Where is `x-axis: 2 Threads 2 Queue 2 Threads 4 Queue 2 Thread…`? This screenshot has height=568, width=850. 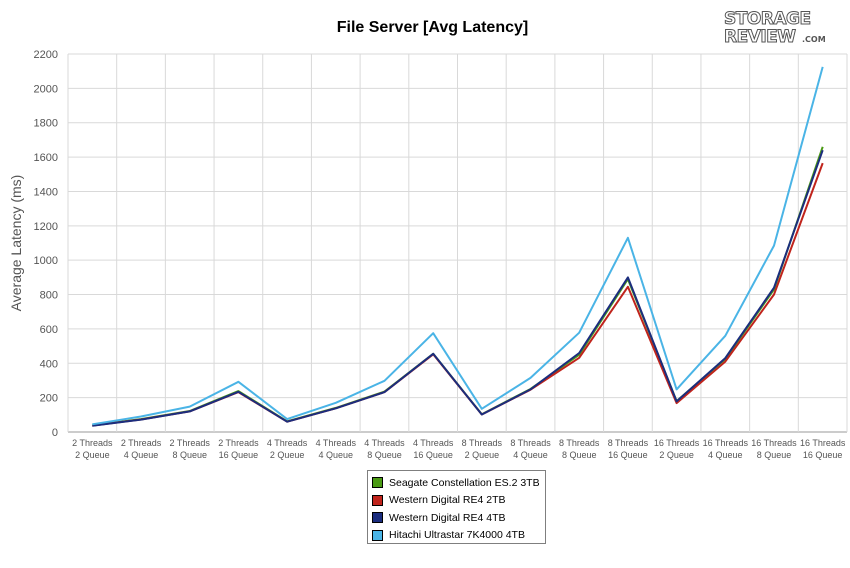
x-axis: 2 Threads 2 Queue 2 Threads 4 Queue 2 Thread… is located at coordinates (459, 449).